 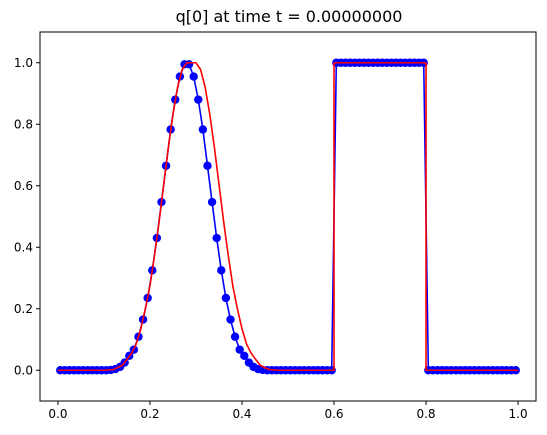 I want to click on y-tick-label: 0.0, so click(x=23, y=370).